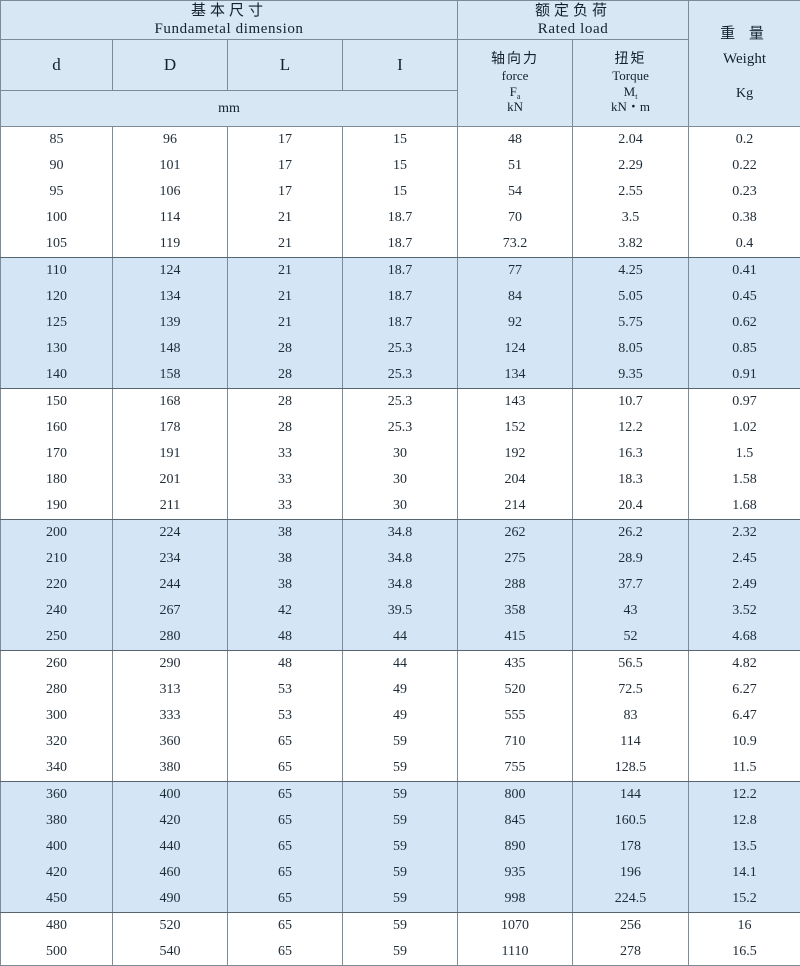 This screenshot has height=966, width=800. What do you see at coordinates (515, 559) in the screenshot?
I see `cell-Fa: 275` at bounding box center [515, 559].